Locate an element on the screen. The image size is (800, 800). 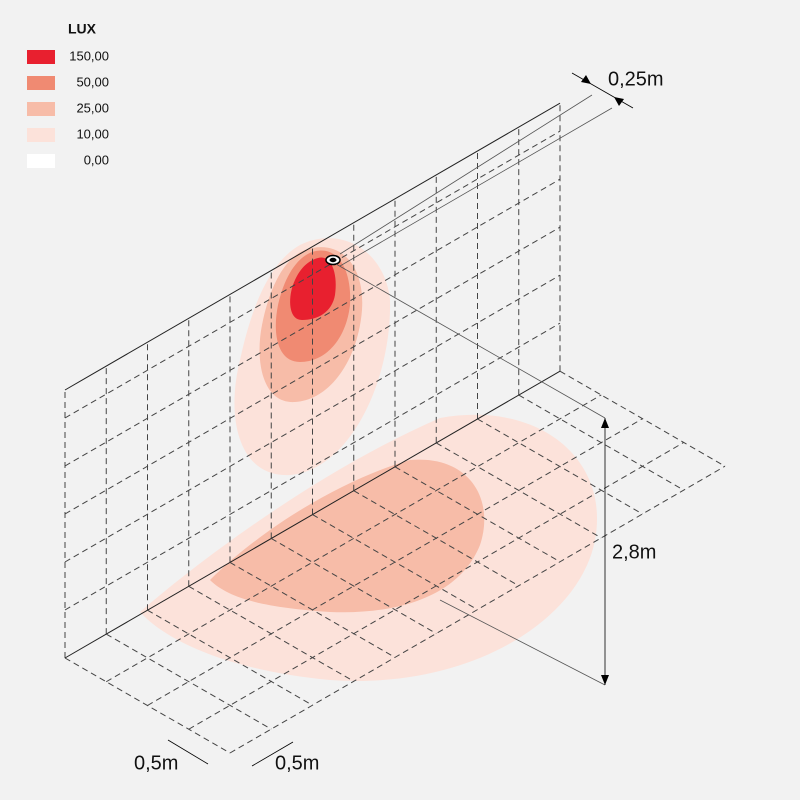
legend-title: LUX is located at coordinates (82, 29).